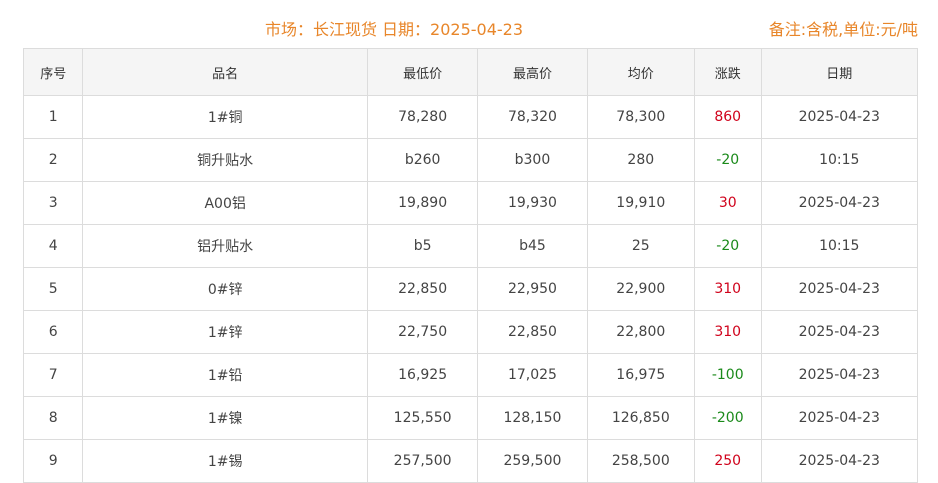  I want to click on table-header: 序号 品名 最低价 最高价 均价 涨跌 日期, so click(470, 72).